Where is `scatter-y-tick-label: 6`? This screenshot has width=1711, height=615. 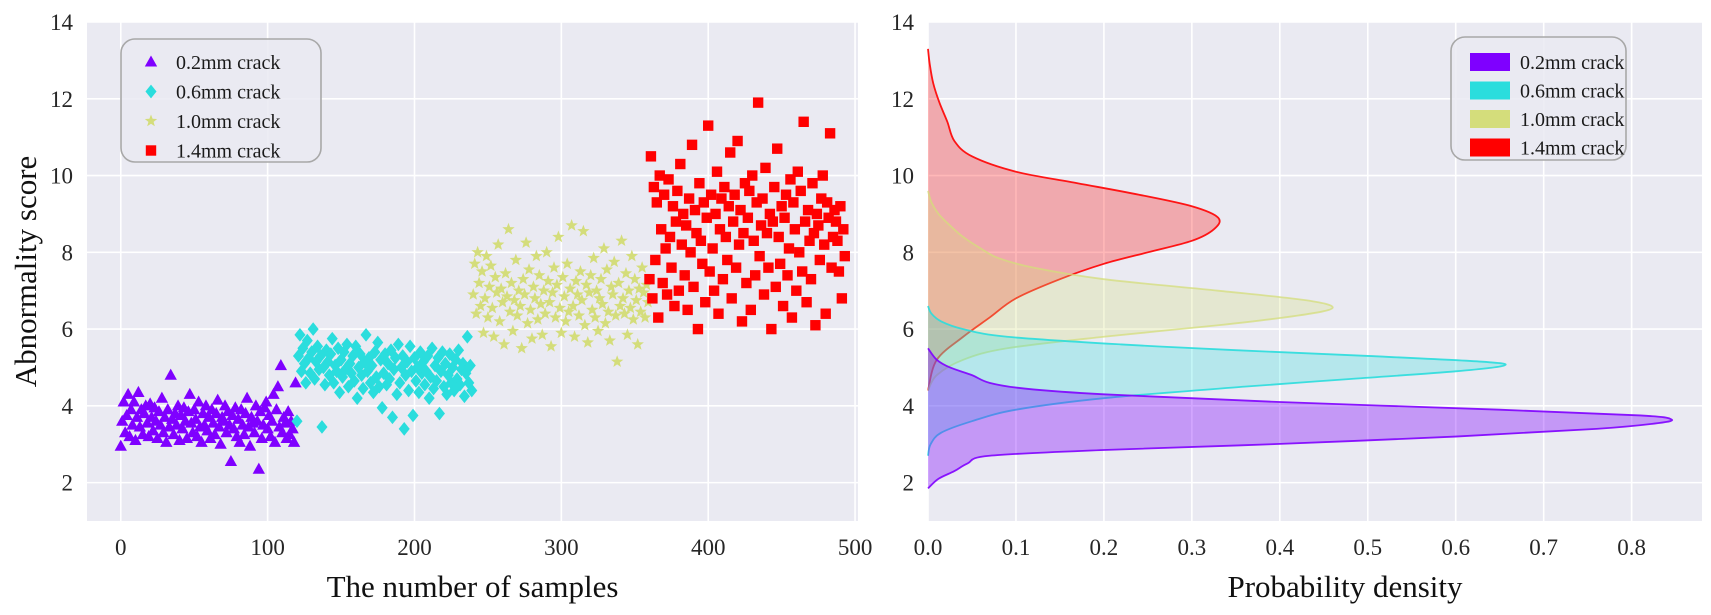 scatter-y-tick-label: 6 is located at coordinates (68, 329).